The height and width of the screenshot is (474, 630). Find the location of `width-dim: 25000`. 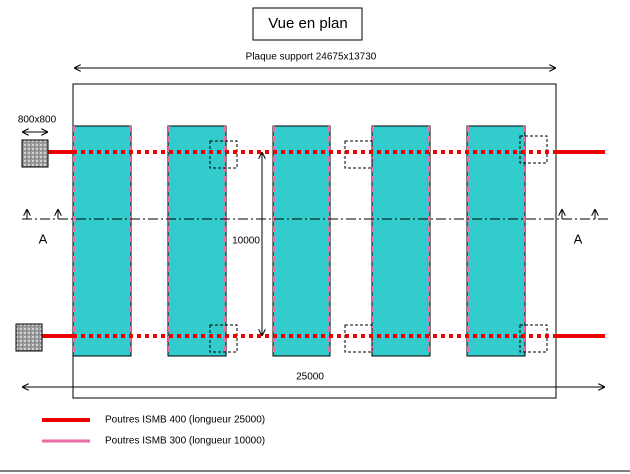

width-dim: 25000 is located at coordinates (310, 377).